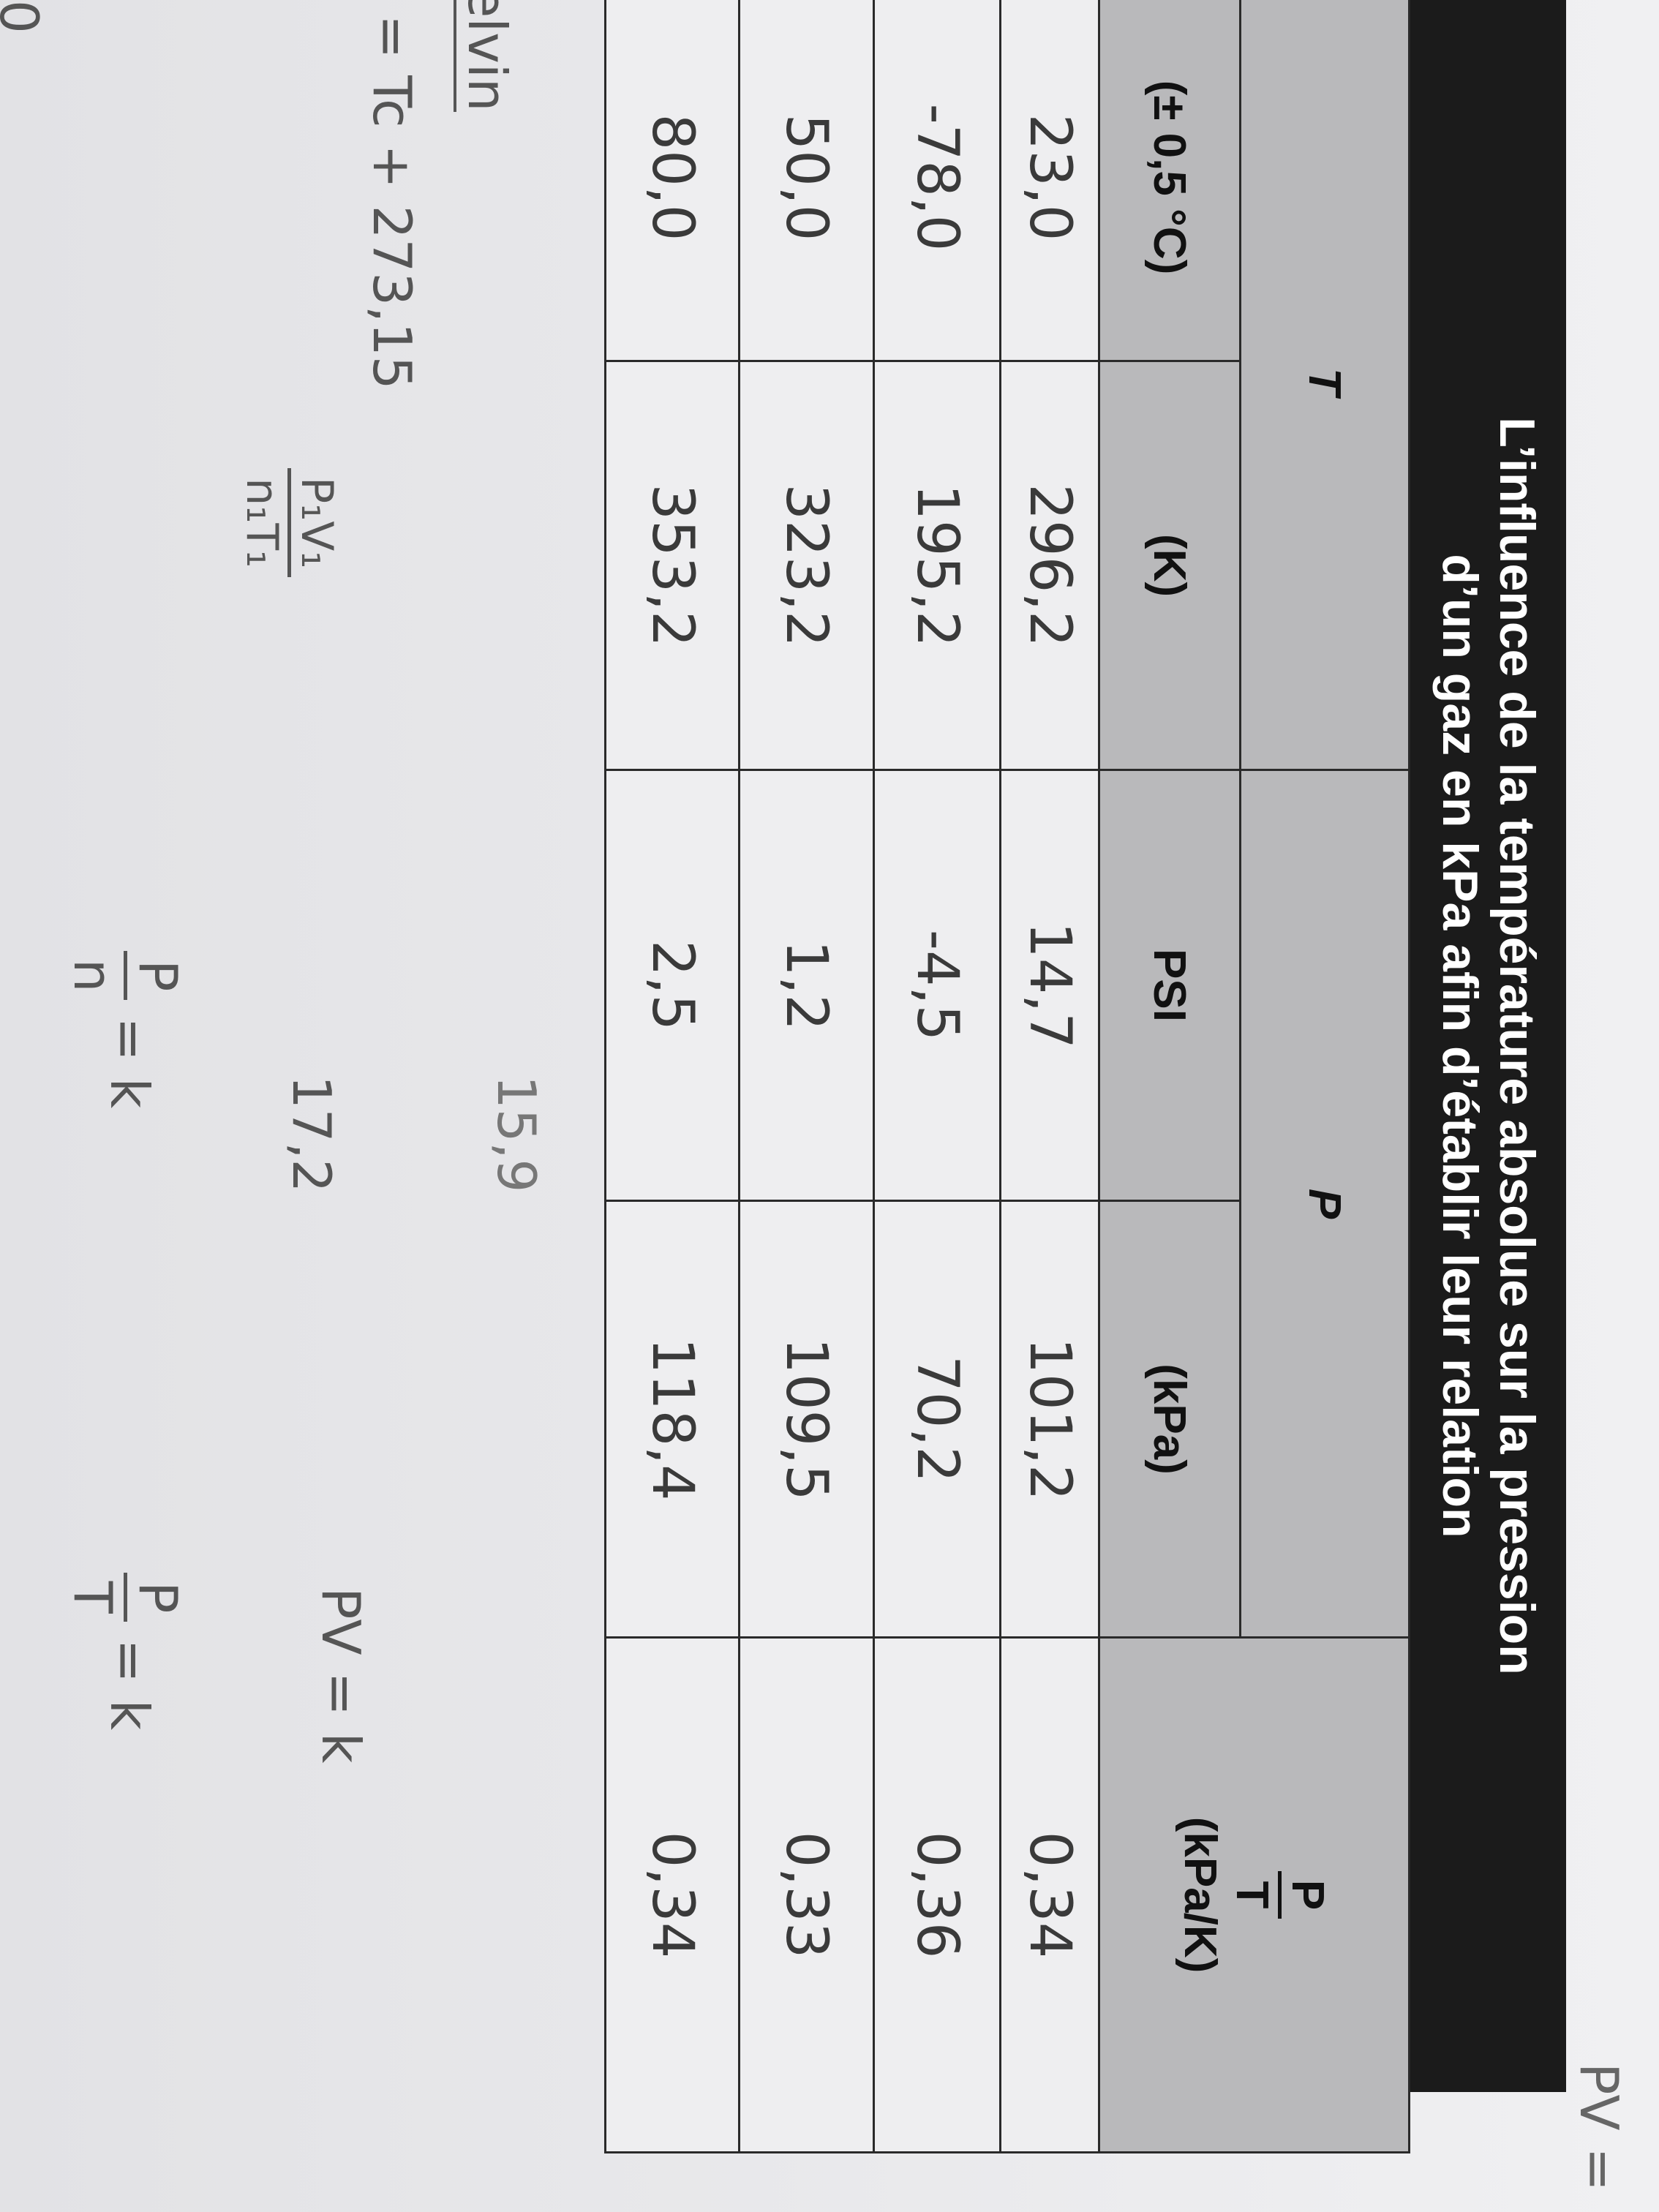  I want to click on cell: 0,36, so click(937, 1895).